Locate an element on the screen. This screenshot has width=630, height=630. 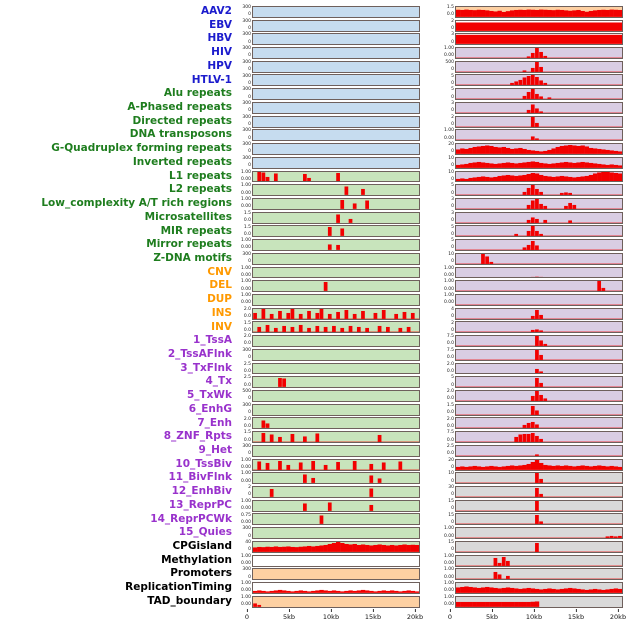
y-tick-label: 15 is located at coordinates (451, 501).